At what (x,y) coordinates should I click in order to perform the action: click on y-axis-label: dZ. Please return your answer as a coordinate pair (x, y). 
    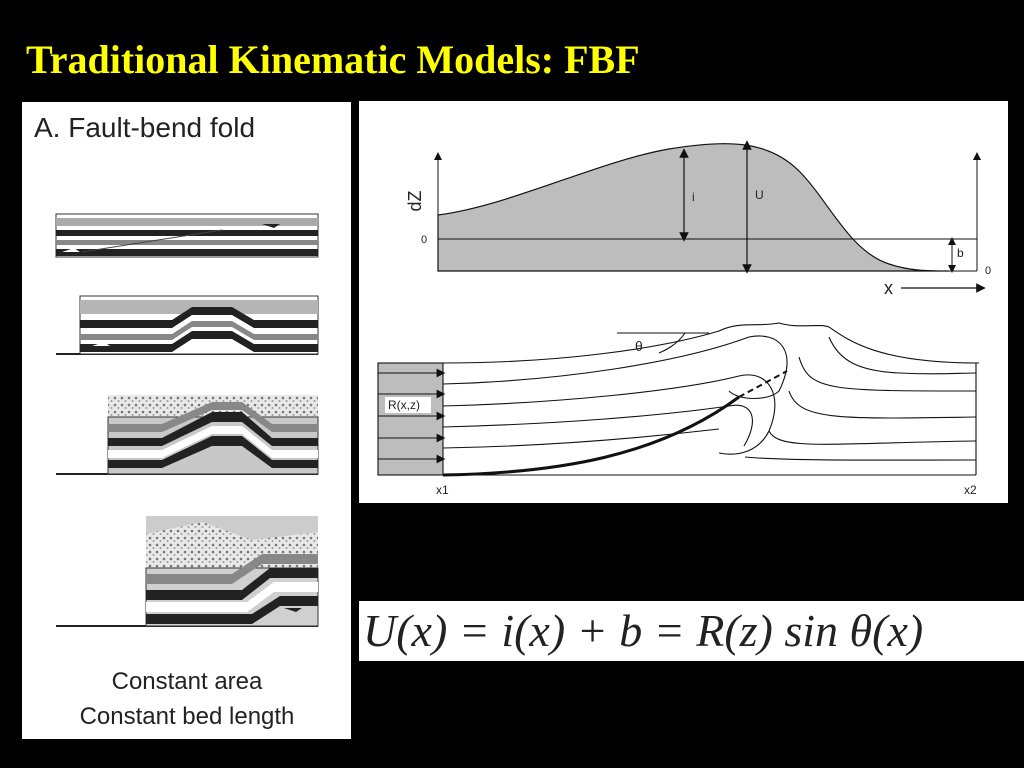
    Looking at the image, I should click on (415, 200).